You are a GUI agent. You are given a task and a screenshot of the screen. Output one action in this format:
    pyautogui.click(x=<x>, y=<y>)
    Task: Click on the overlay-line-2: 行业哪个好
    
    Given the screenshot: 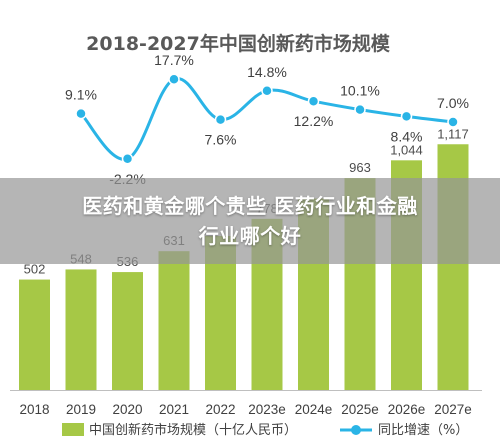 What is the action you would take?
    pyautogui.click(x=250, y=236)
    